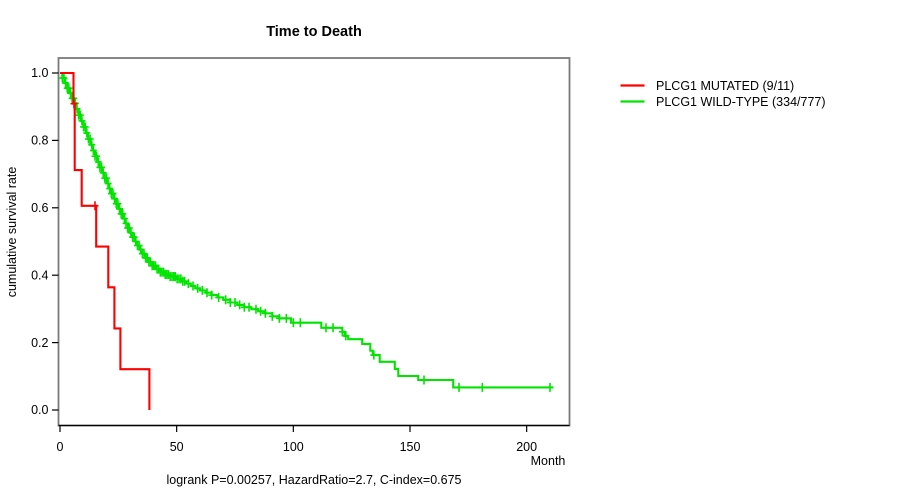 The width and height of the screenshot is (900, 500). Describe the element at coordinates (39, 141) in the screenshot. I see `y-tick-label: 0.8` at that location.